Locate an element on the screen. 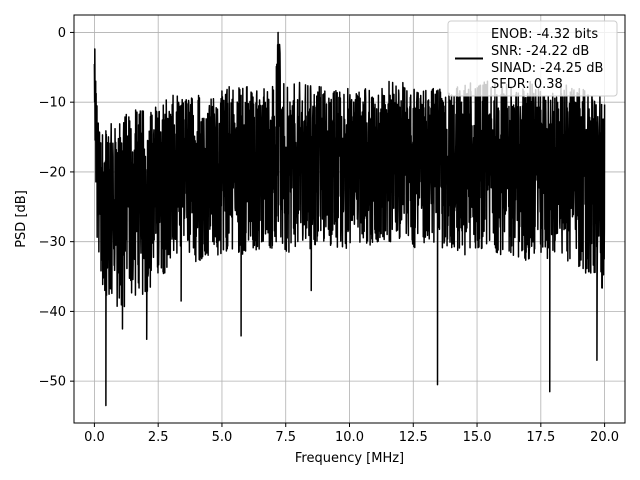  x-tick-label: 2.5 is located at coordinates (158, 437).